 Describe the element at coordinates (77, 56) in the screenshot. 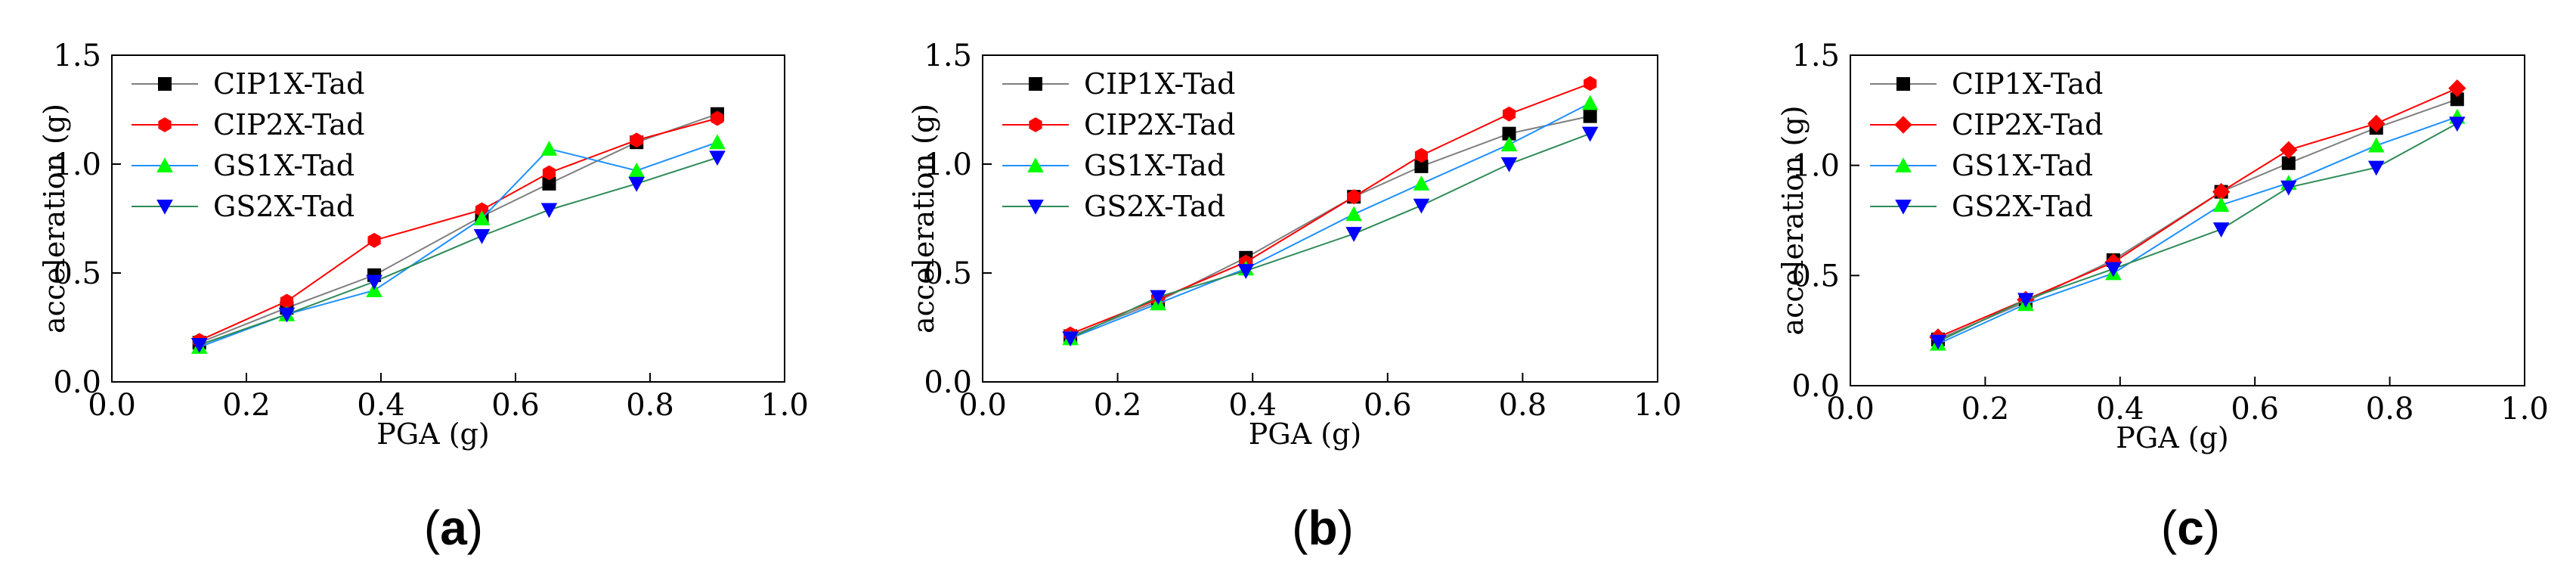

I see `y-tick-label: 1.5` at that location.